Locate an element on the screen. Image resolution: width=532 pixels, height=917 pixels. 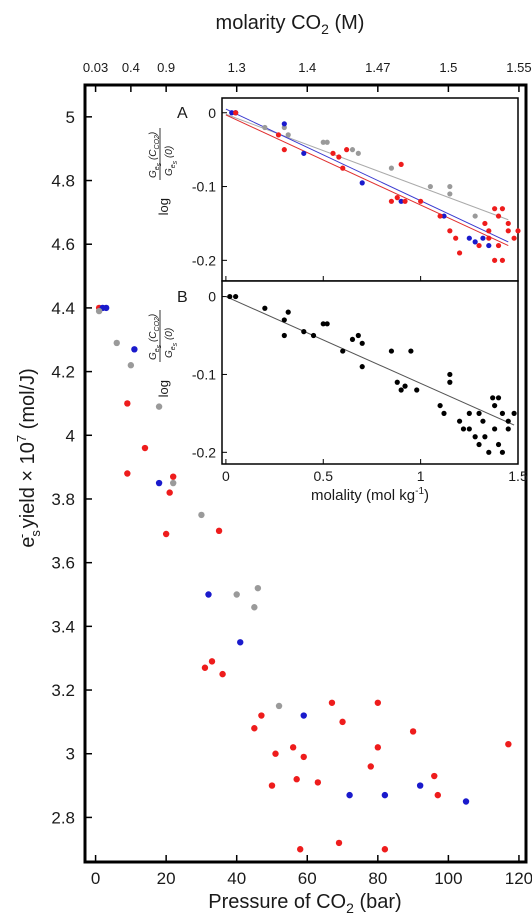
inset-a-panel-label: A is located at coordinates (182, 113).